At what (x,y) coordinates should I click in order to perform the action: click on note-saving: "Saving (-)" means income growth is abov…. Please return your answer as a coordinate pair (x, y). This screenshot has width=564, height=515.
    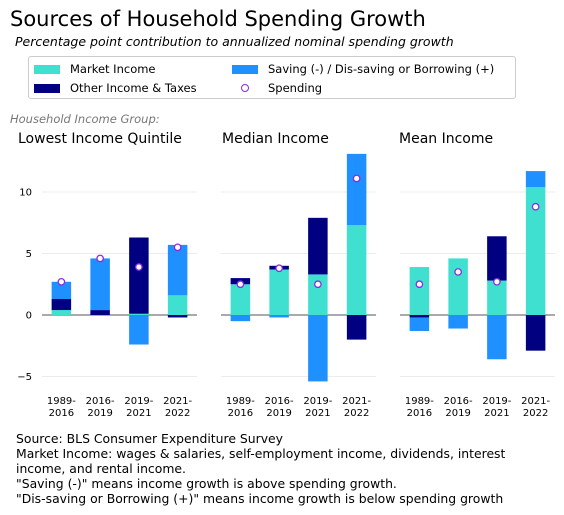
    Looking at the image, I should click on (206, 483).